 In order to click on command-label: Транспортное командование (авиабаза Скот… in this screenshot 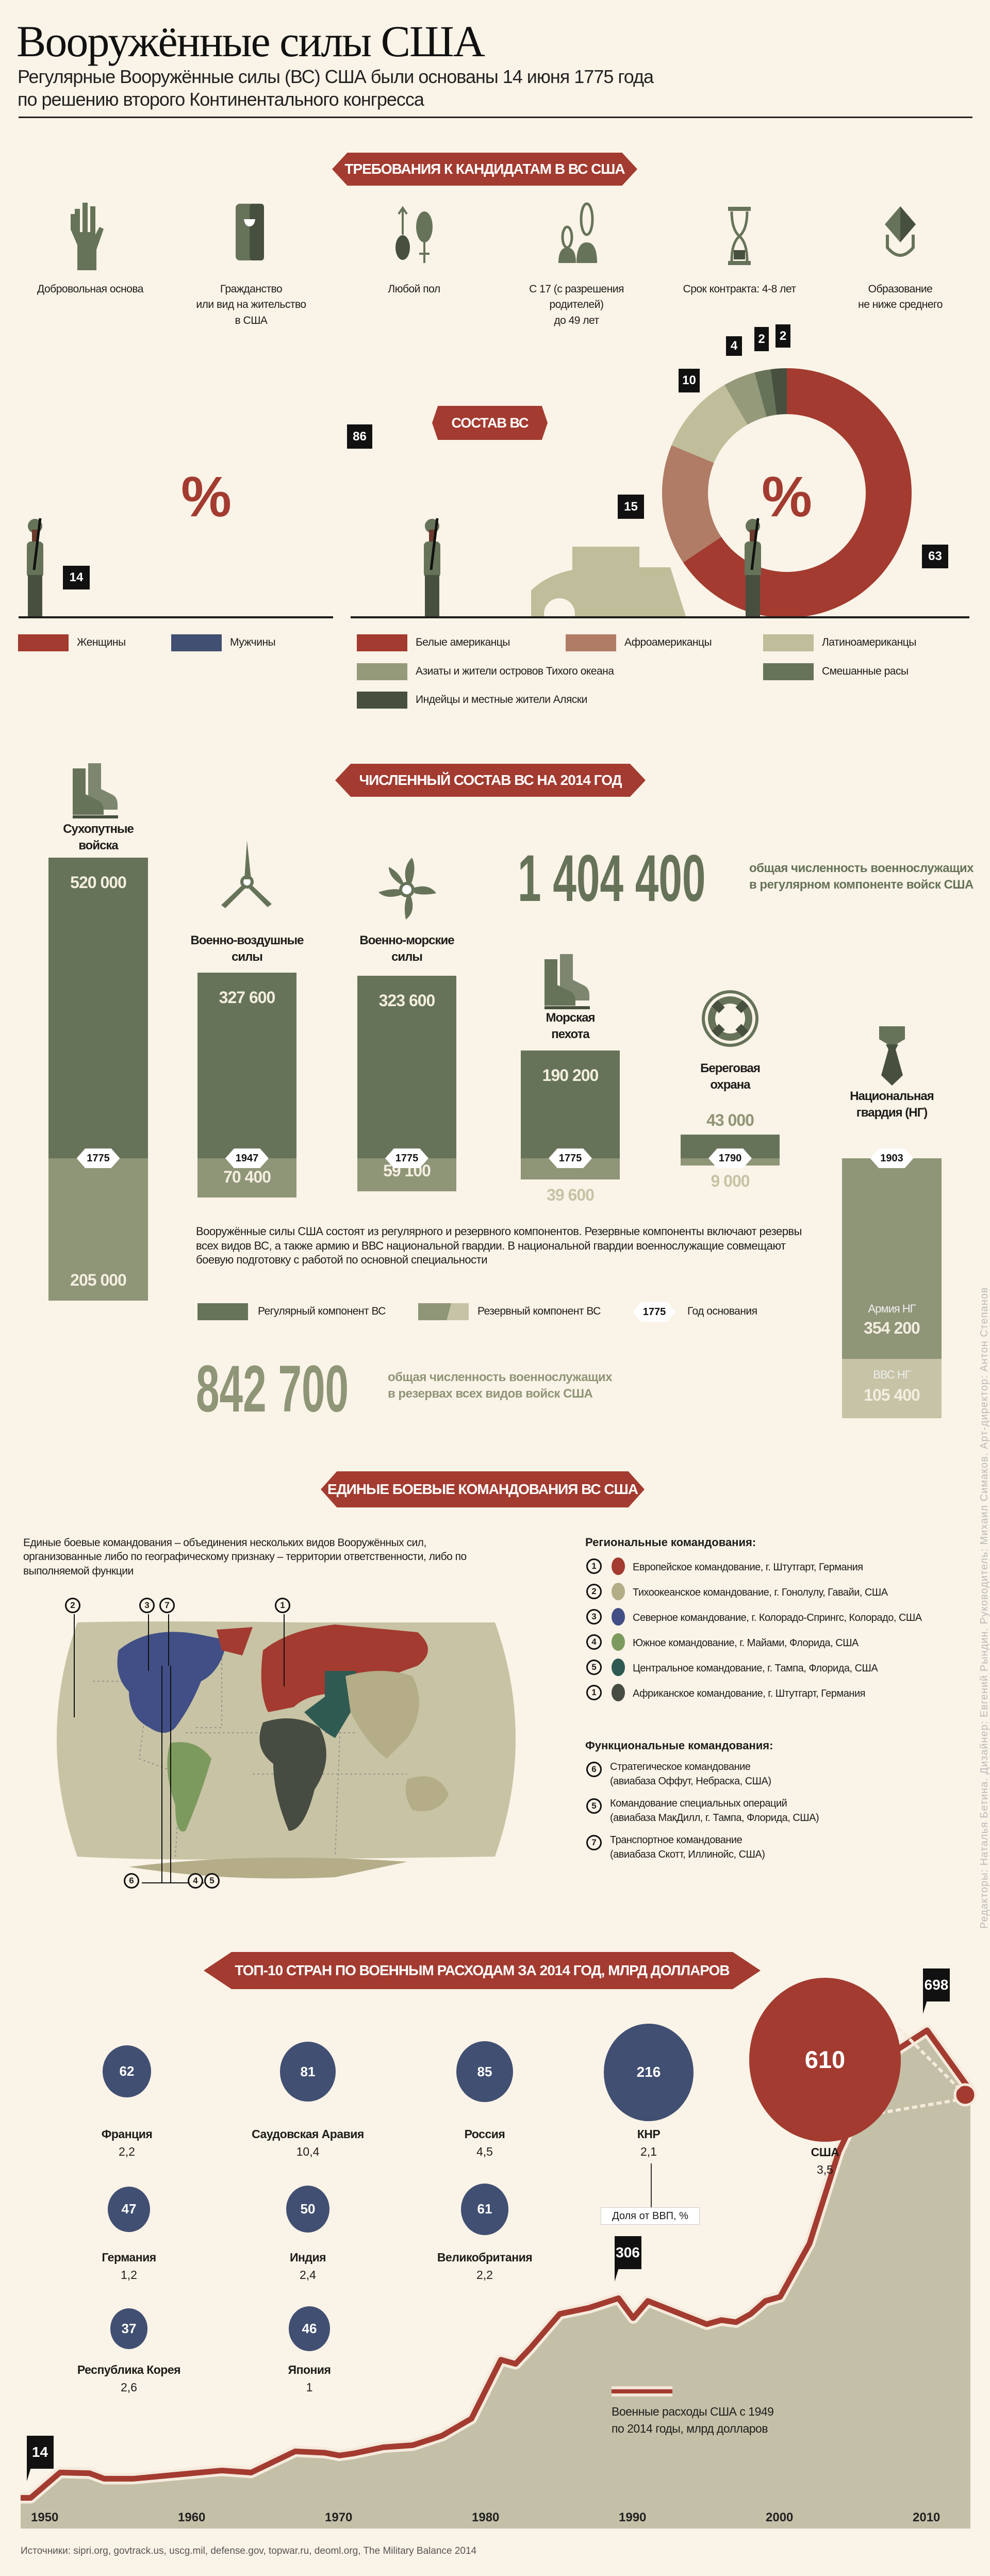, I will do `click(687, 1847)`.